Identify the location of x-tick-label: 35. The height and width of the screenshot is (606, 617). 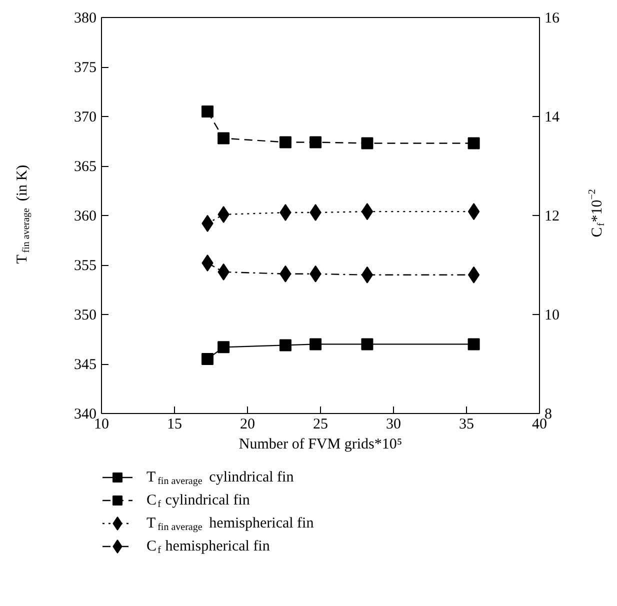
(466, 424).